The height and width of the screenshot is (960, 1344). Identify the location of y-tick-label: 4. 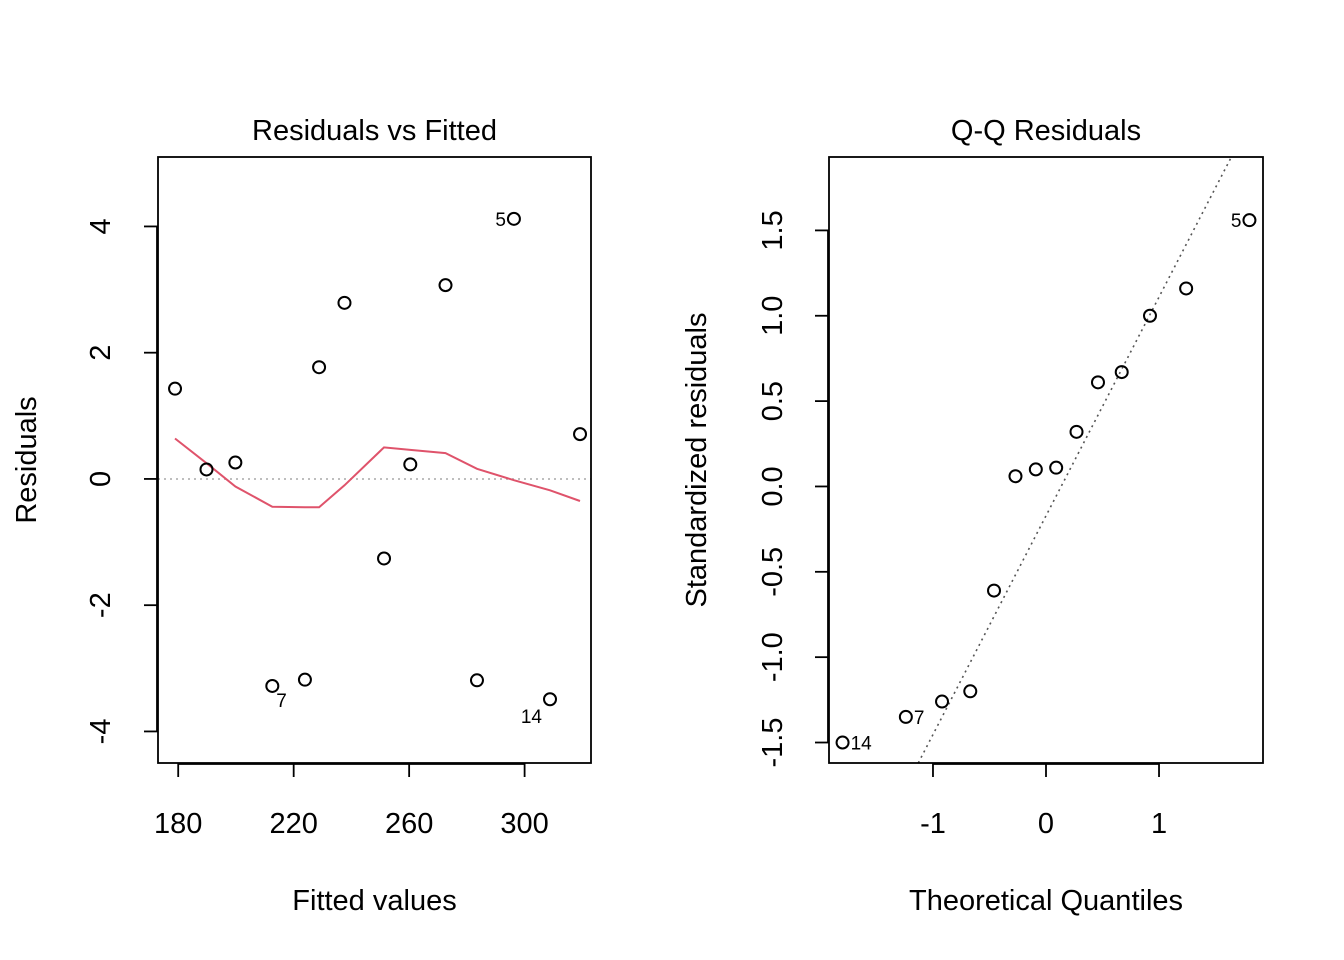
(101, 226).